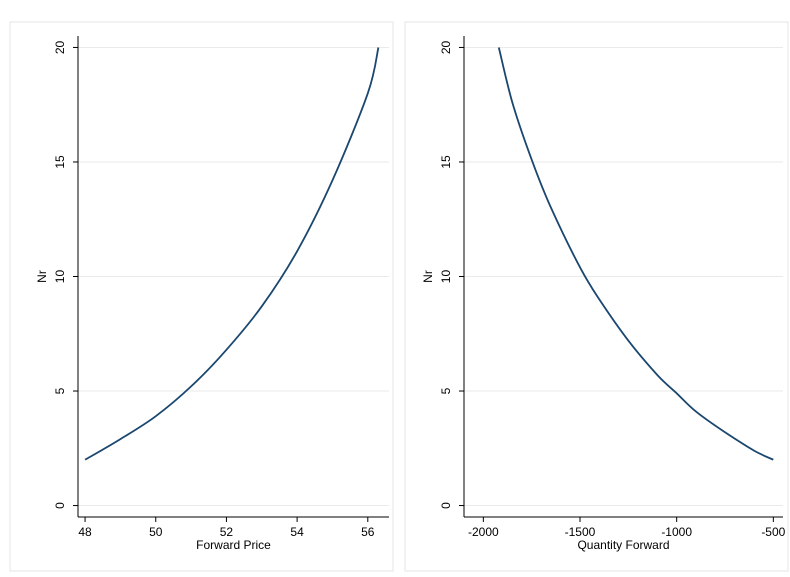 This screenshot has height=577, width=790. Describe the element at coordinates (623, 545) in the screenshot. I see `x-axis-title: Quantity Forward` at that location.